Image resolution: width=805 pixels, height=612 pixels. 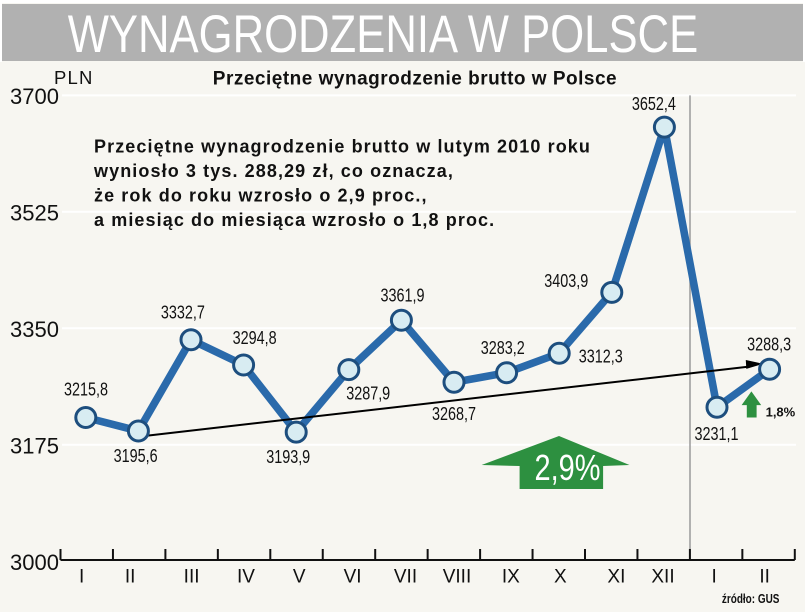 What do you see at coordinates (454, 414) in the screenshot?
I see `svg-text: 3268,7` at bounding box center [454, 414].